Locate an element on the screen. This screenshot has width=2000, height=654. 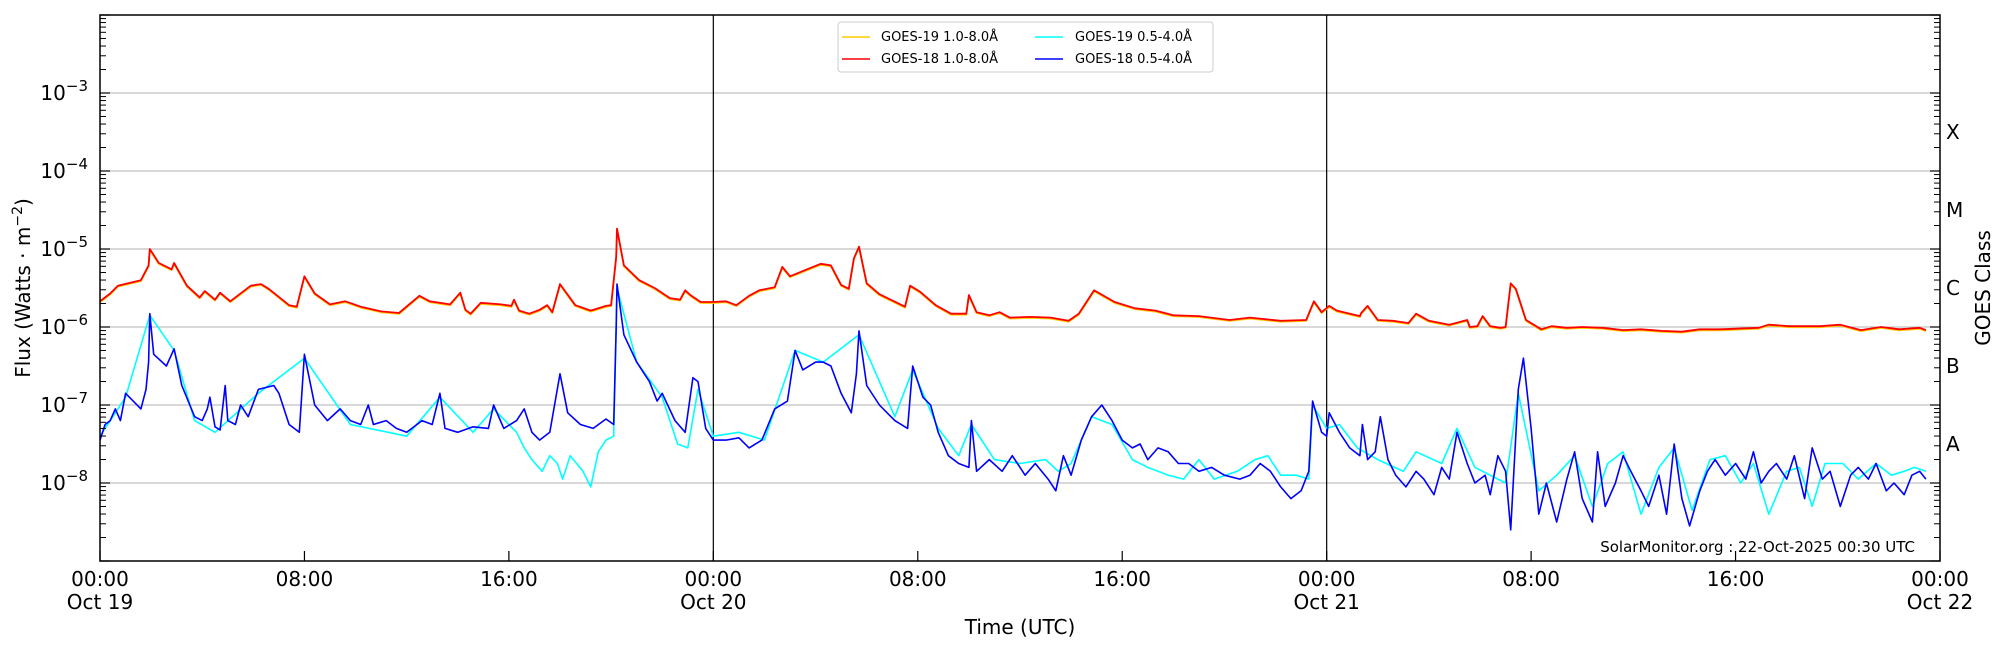
goes-class-axis-label: GOES Class is located at coordinates (1983, 288).